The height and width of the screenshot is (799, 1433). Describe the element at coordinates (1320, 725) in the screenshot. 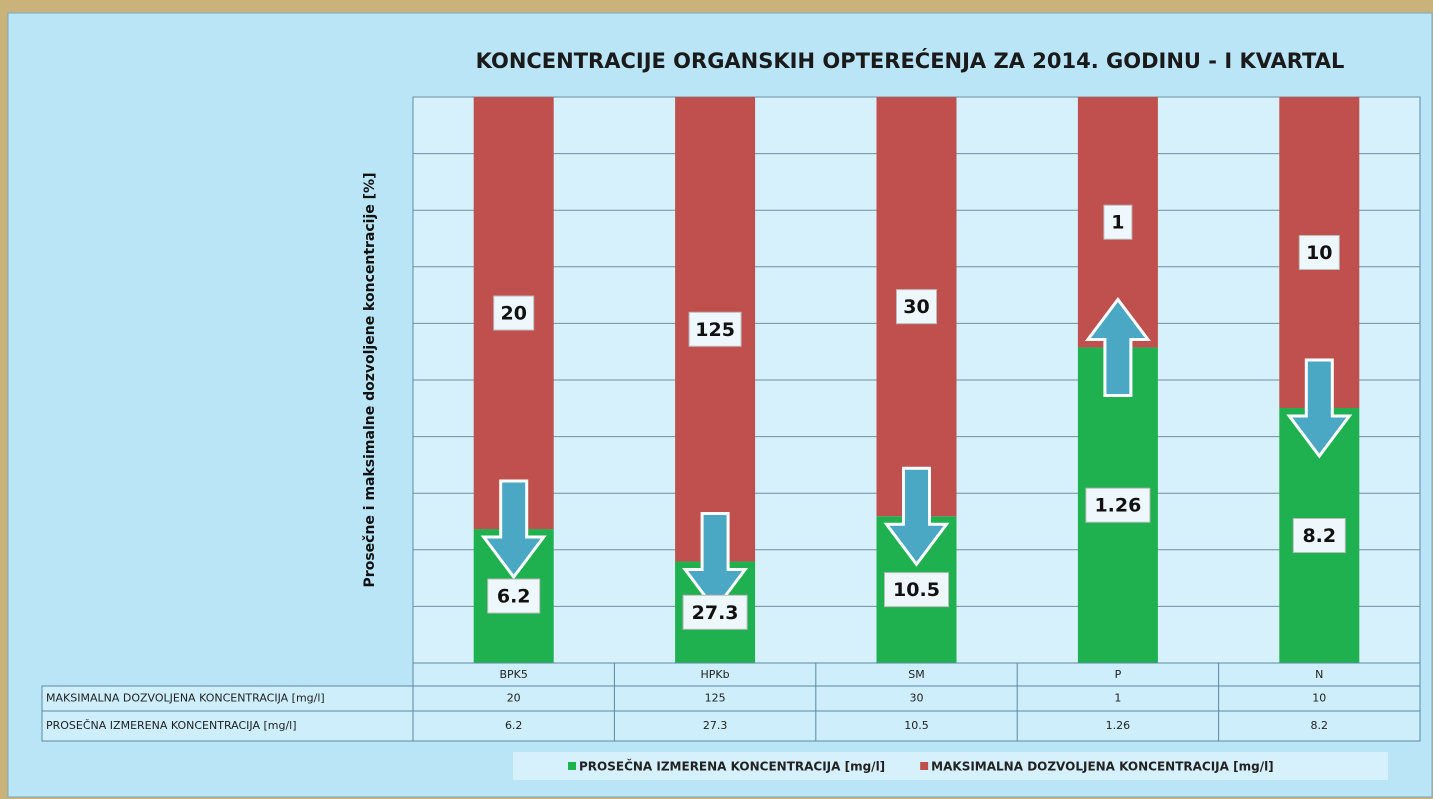

I see `table-cell: 8.2` at that location.